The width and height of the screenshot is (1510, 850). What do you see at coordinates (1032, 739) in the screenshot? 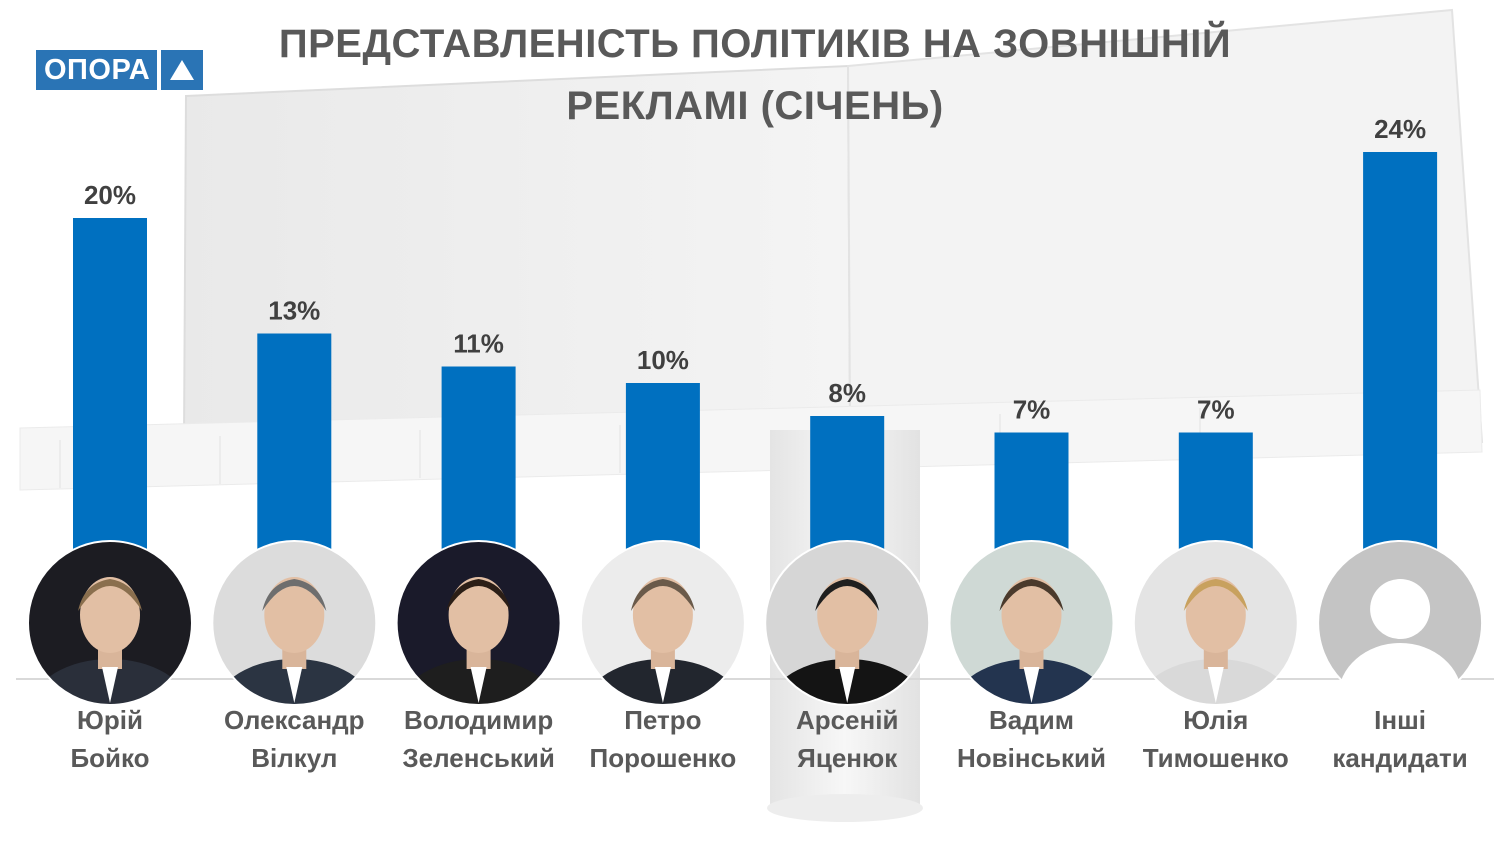
I see `category-label: Вадим Новінський` at bounding box center [1032, 739].